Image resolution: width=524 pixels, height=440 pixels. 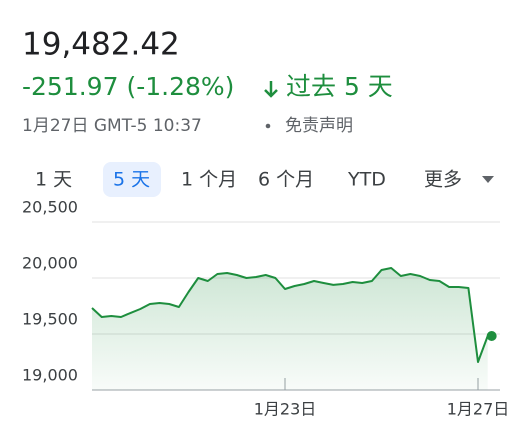 I want to click on y-tick-label: 20,500, so click(x=50, y=207).